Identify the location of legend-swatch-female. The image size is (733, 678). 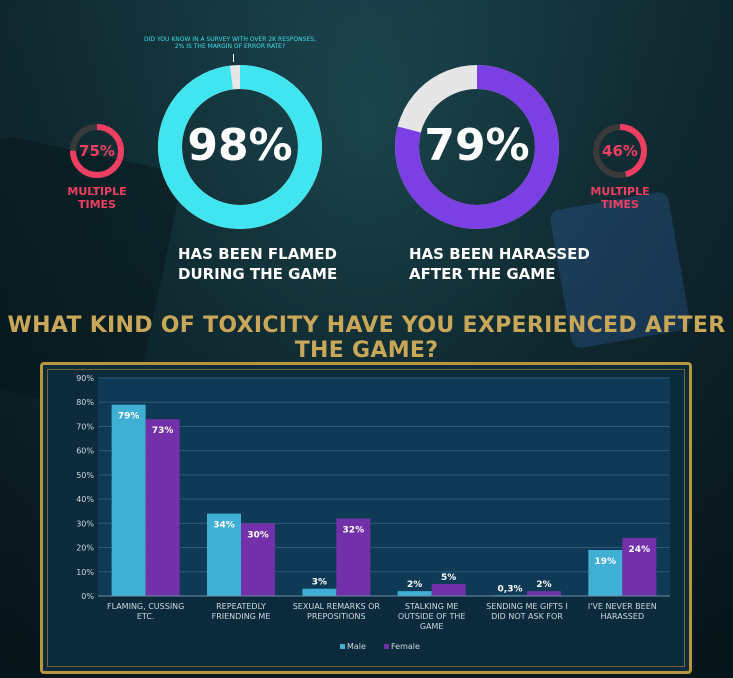
(386, 646).